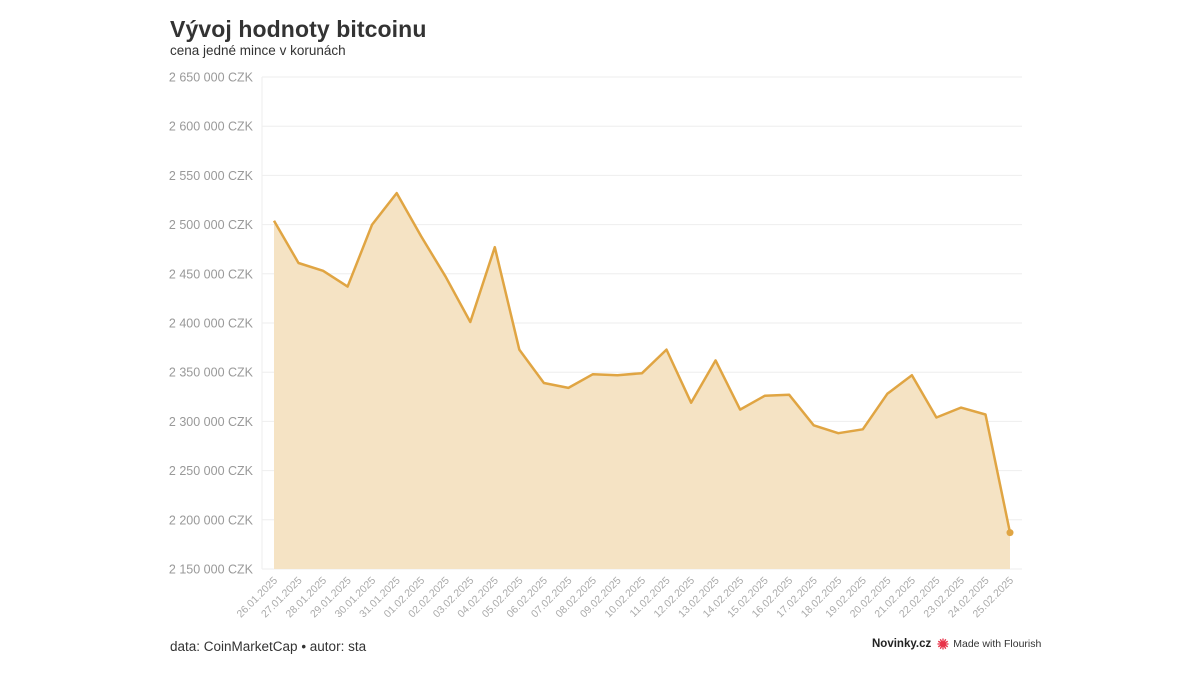  I want to click on source-credit: data: CoinMarketCap • autor: sta, so click(268, 646).